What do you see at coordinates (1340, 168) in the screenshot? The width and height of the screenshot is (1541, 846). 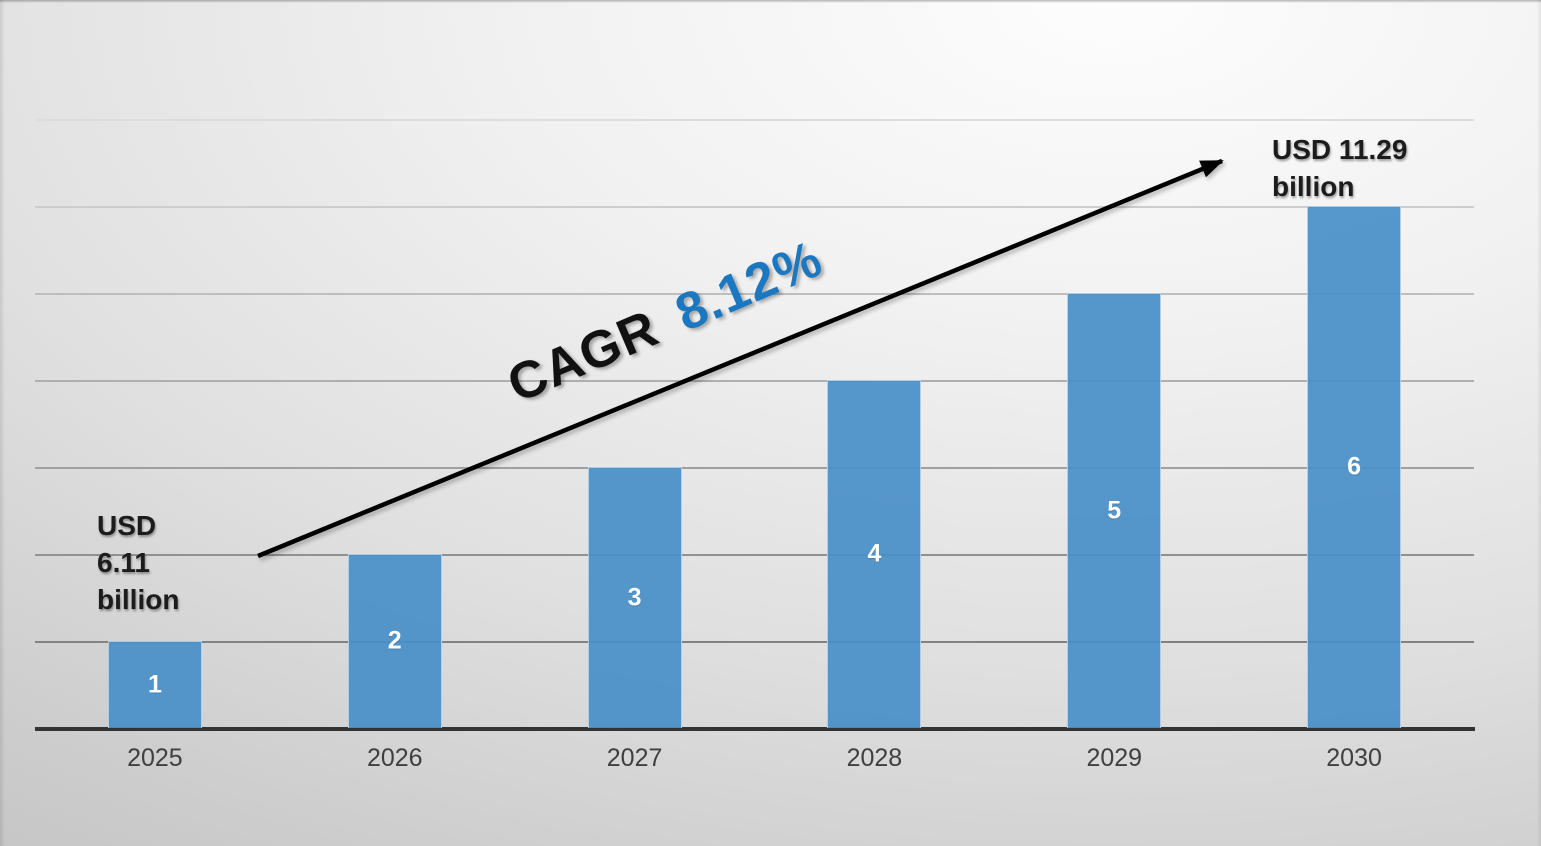 I see `end-value-annotation: USD 11.29 billion` at bounding box center [1340, 168].